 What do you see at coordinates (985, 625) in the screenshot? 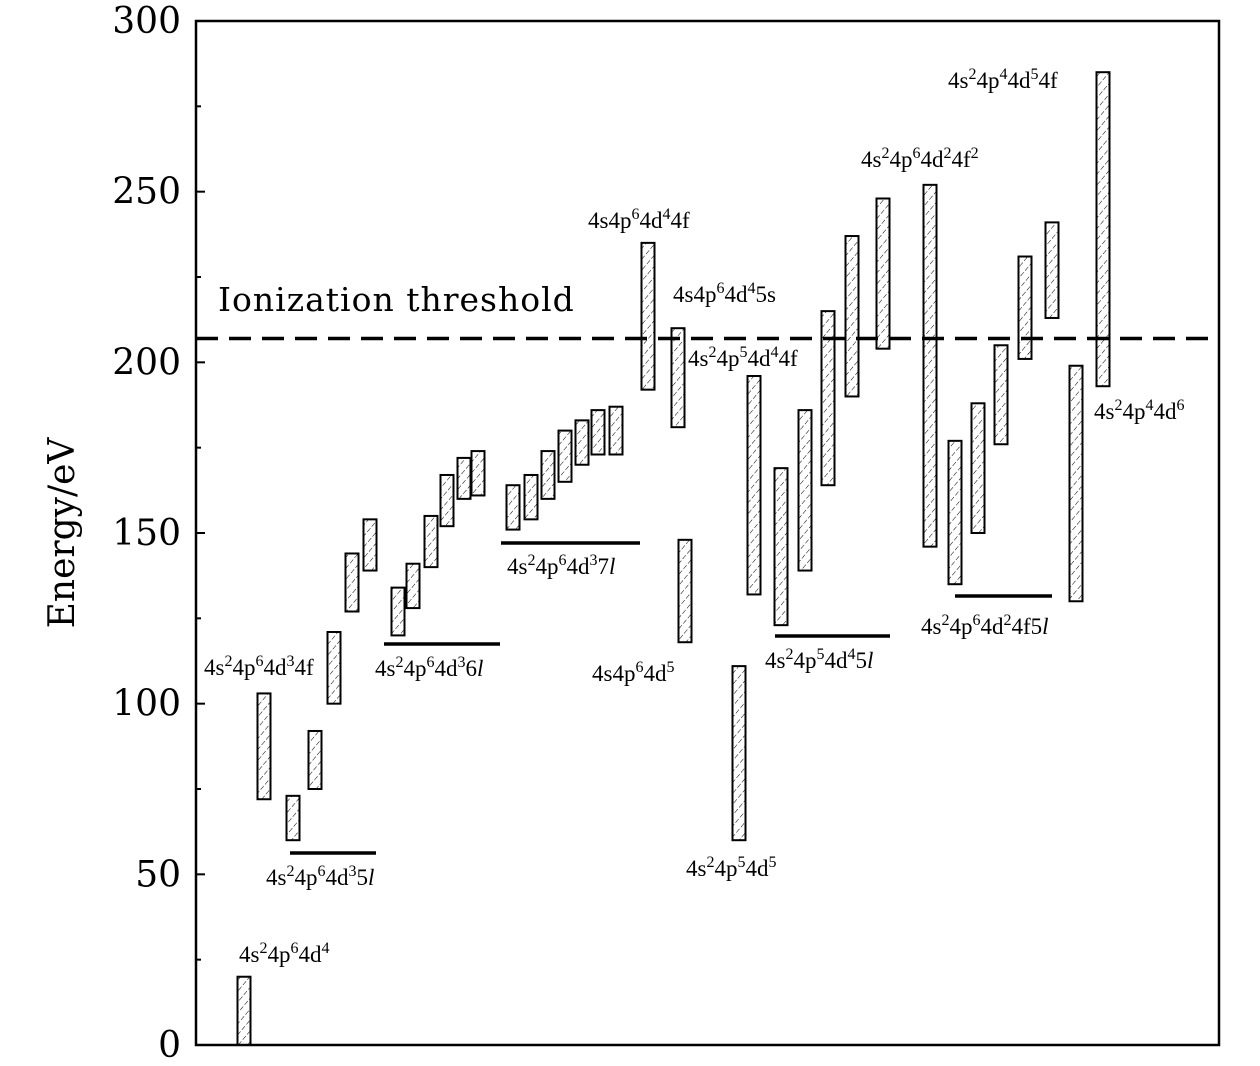
I see `configuration-label: 4s24p64d24f5l` at bounding box center [985, 625].